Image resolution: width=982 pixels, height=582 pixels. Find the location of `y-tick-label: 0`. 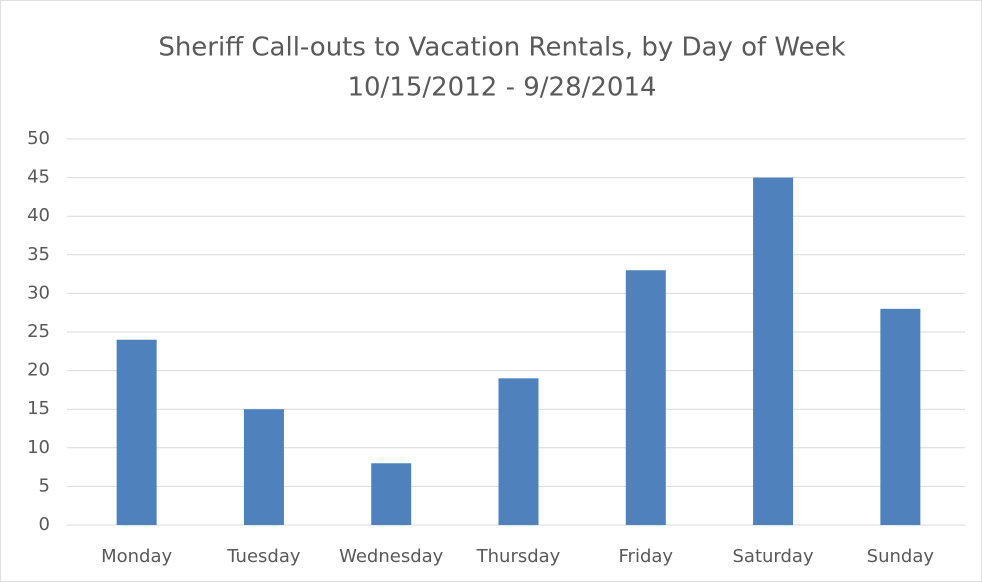

y-tick-label: 0 is located at coordinates (44, 524).